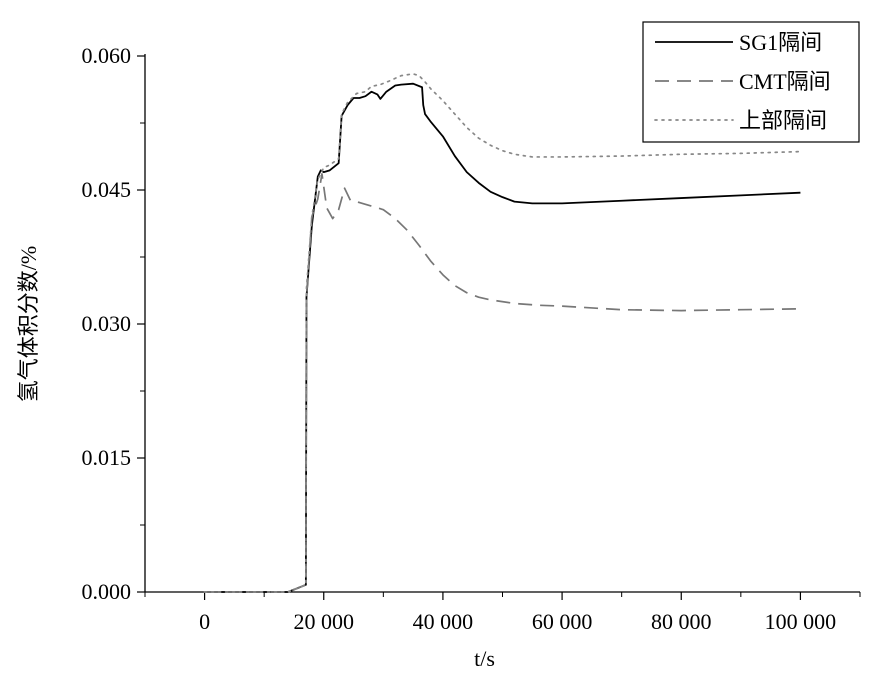  Describe the element at coordinates (801, 621) in the screenshot. I see `x-tick-label: 100 000` at that location.